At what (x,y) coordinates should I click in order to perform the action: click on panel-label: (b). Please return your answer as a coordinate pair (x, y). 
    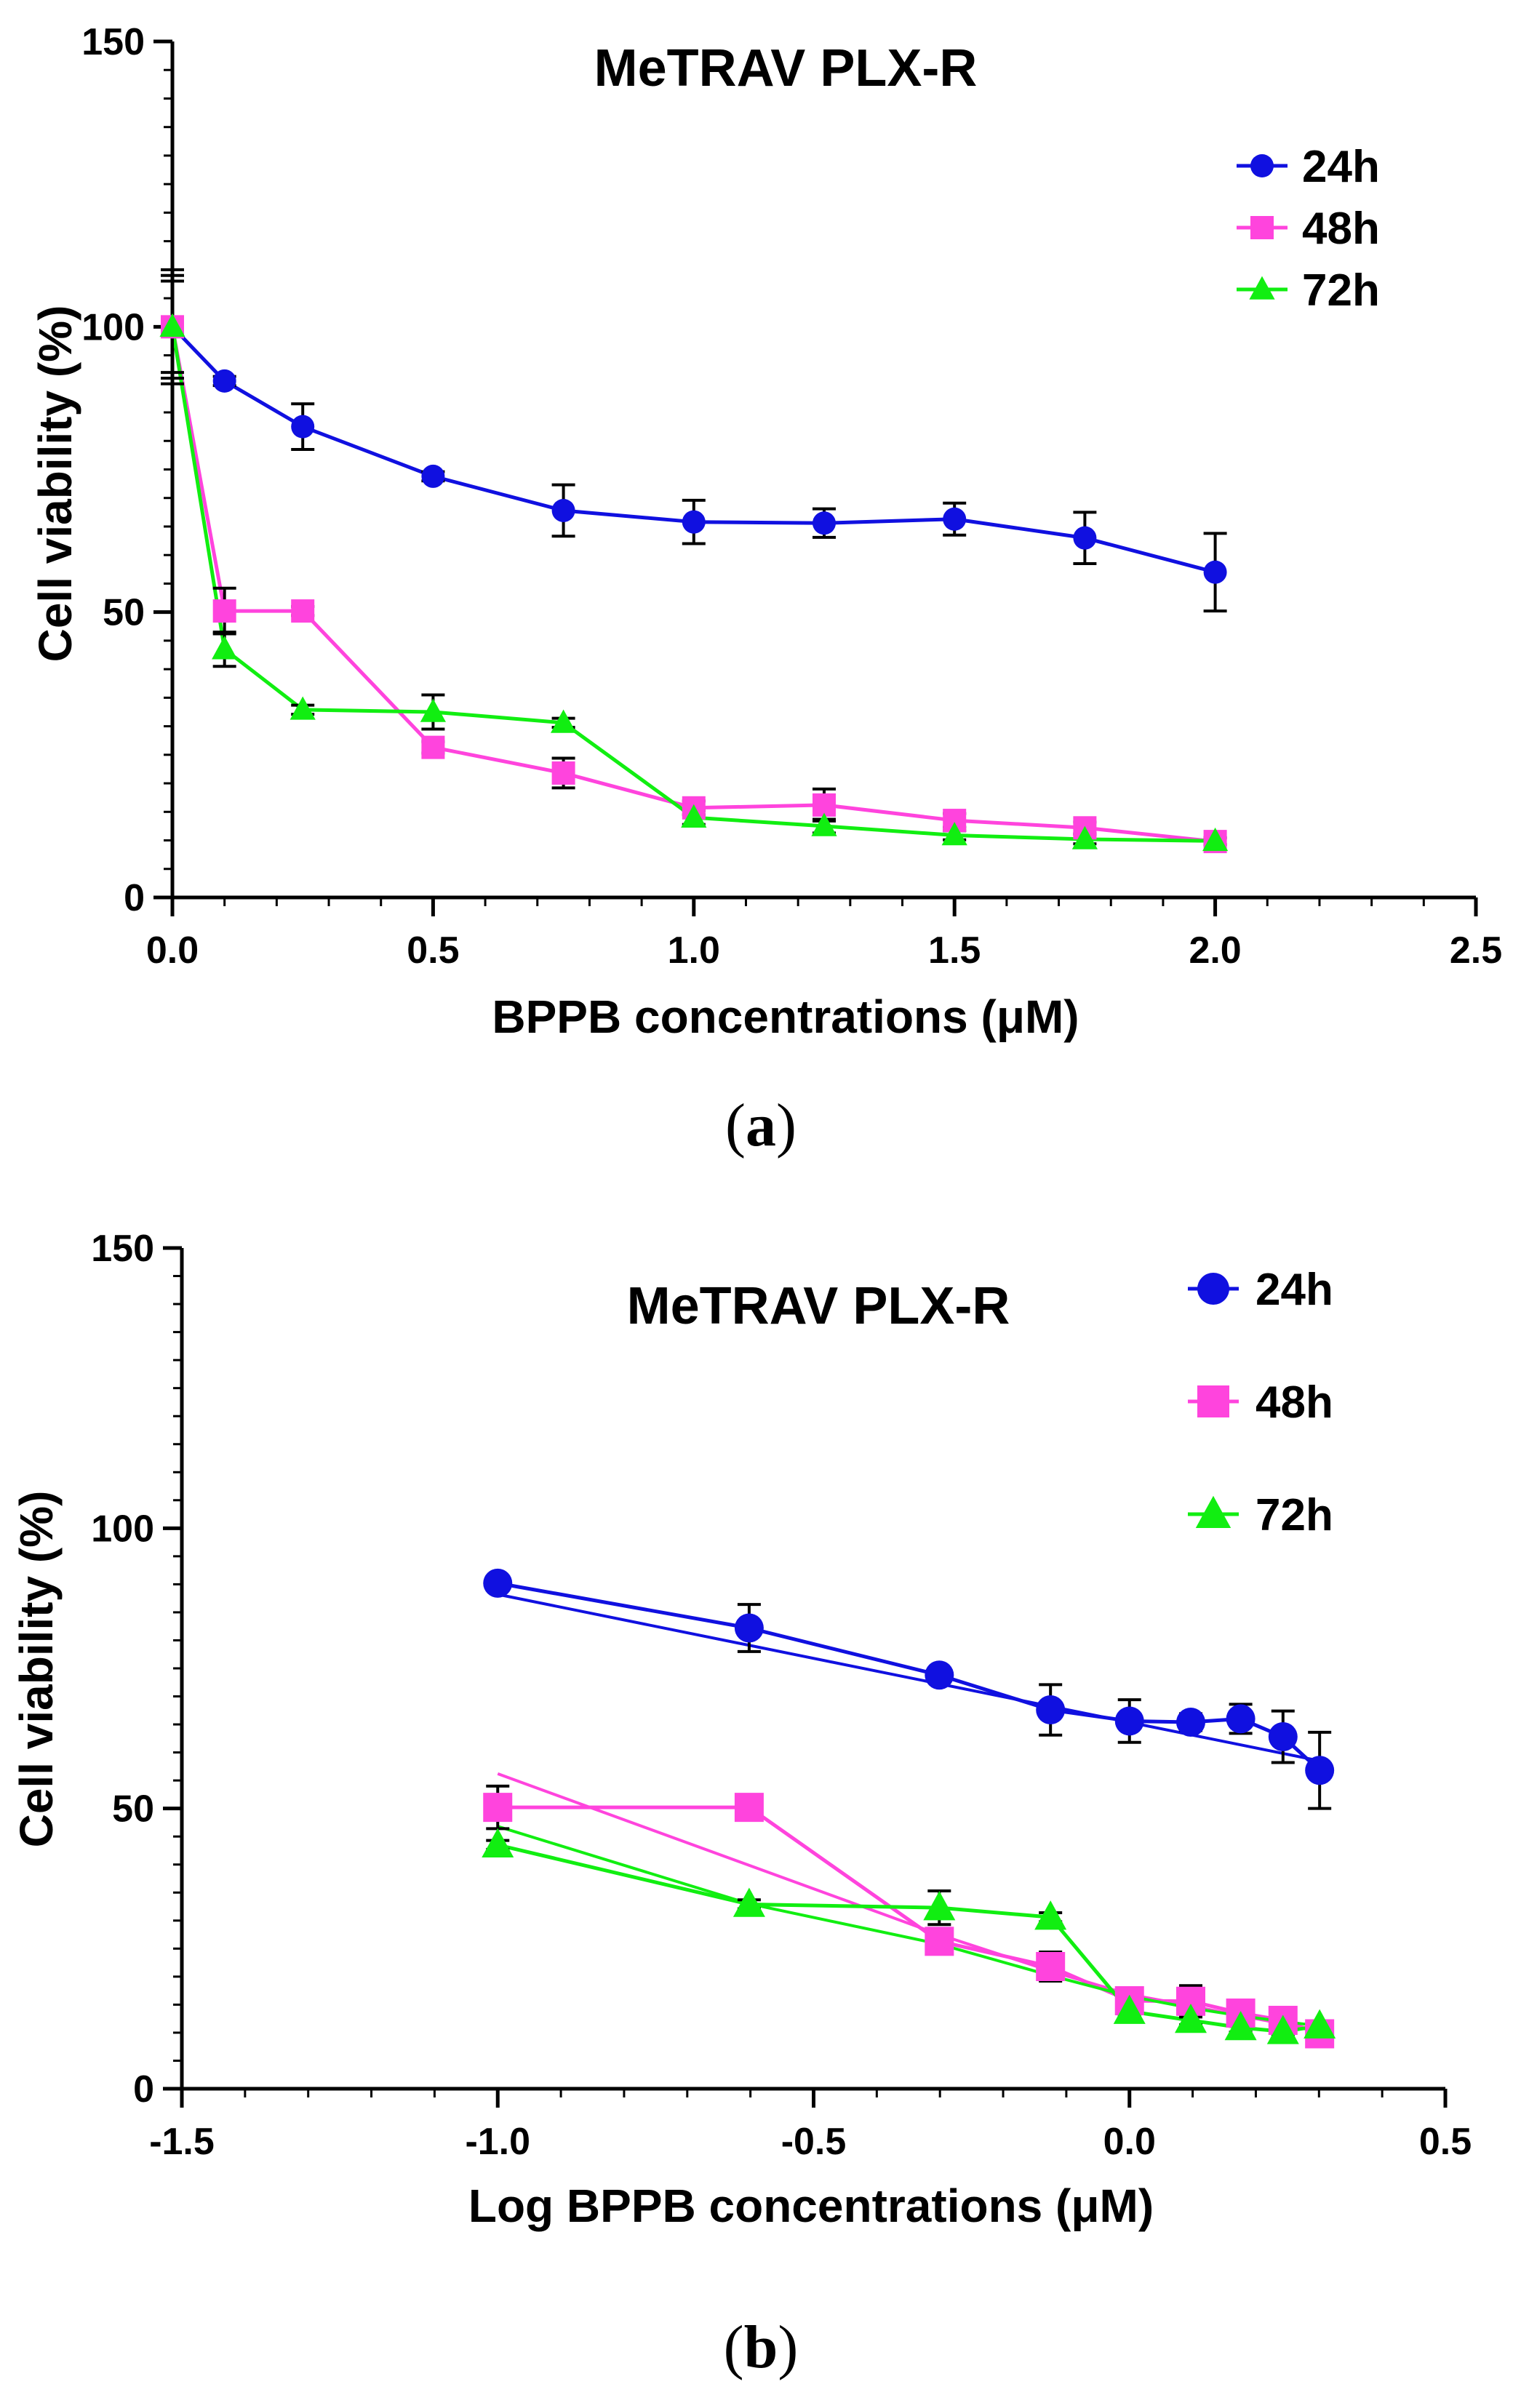
    Looking at the image, I should click on (761, 2347).